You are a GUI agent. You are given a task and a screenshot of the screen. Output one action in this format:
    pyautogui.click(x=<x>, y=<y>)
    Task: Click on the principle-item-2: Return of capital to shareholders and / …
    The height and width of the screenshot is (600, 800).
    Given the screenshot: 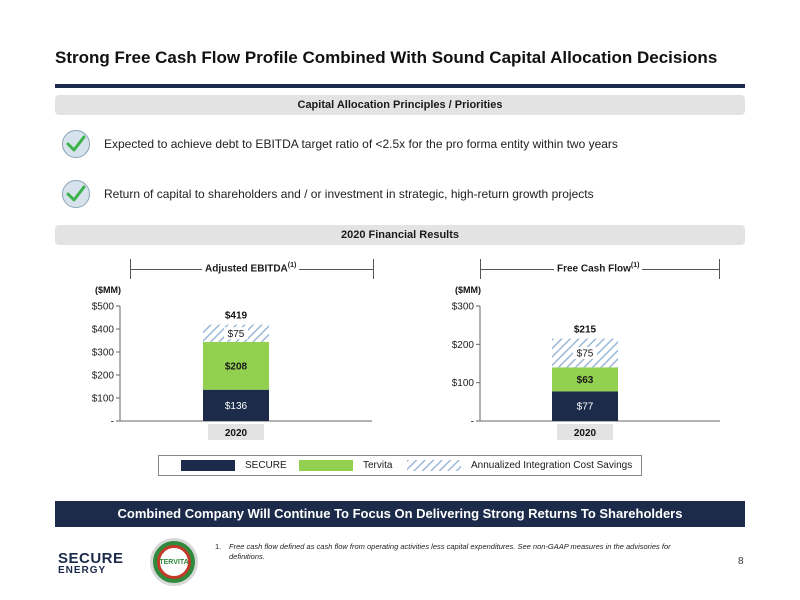 What is the action you would take?
    pyautogui.click(x=328, y=194)
    